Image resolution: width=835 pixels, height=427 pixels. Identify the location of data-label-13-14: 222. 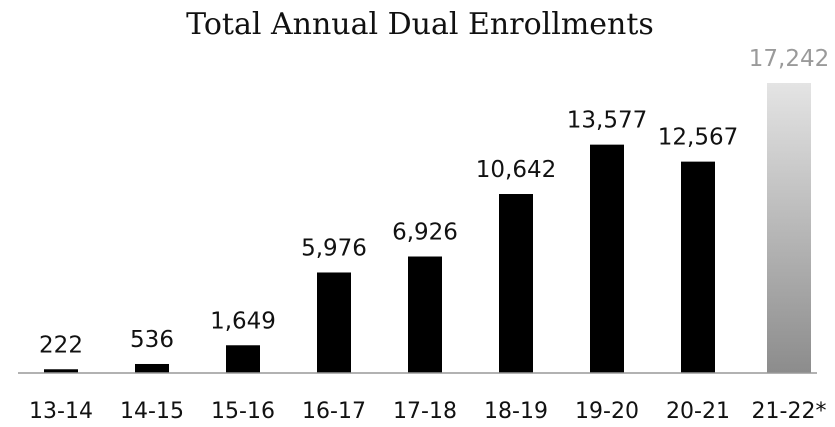
(61, 345).